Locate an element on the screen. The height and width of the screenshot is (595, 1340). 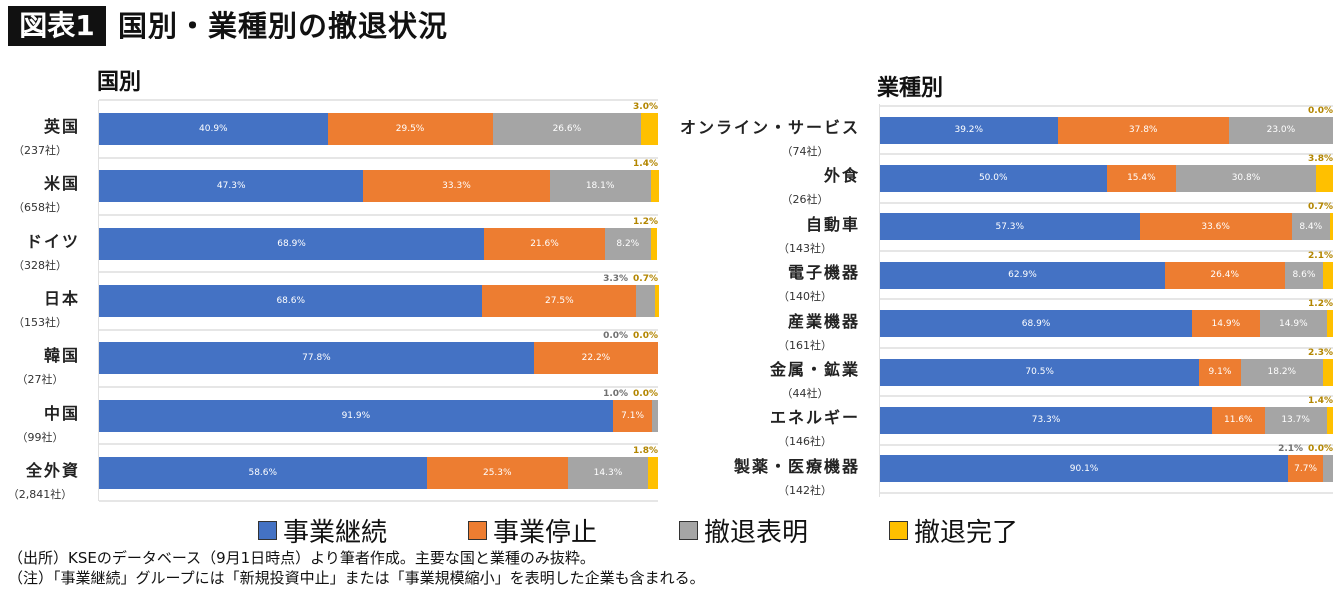
company-count: （142社） is located at coordinates (805, 490).